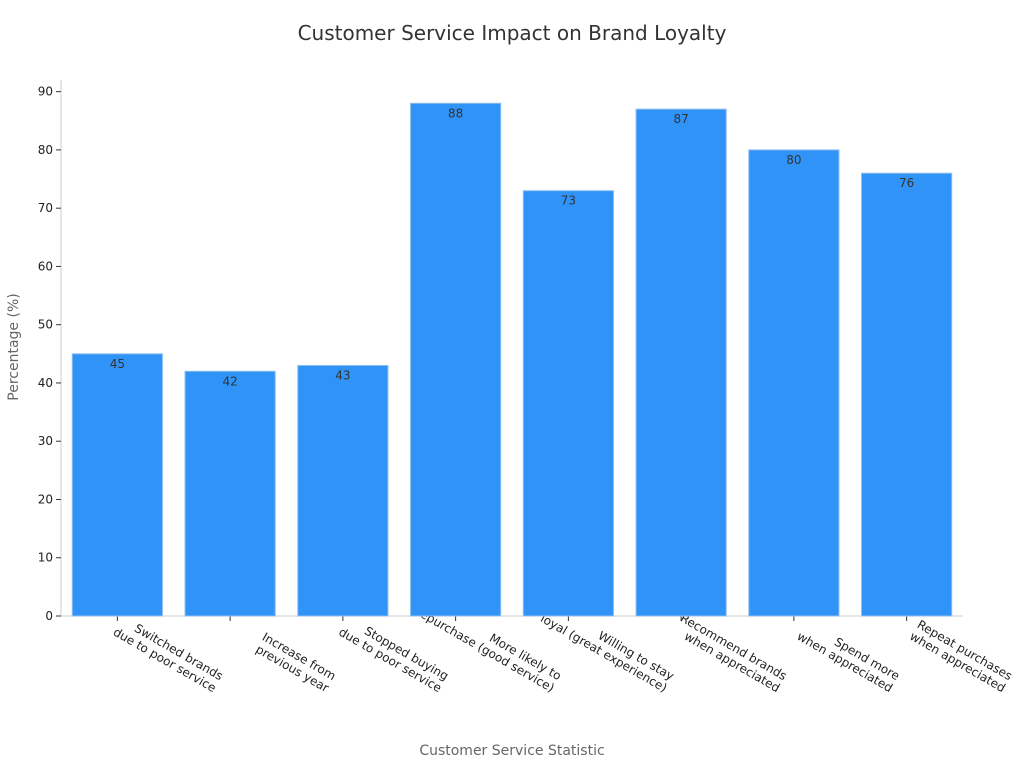  I want to click on x-tick-label: Repeat purchaseswhen appreciated, so click(960, 656).